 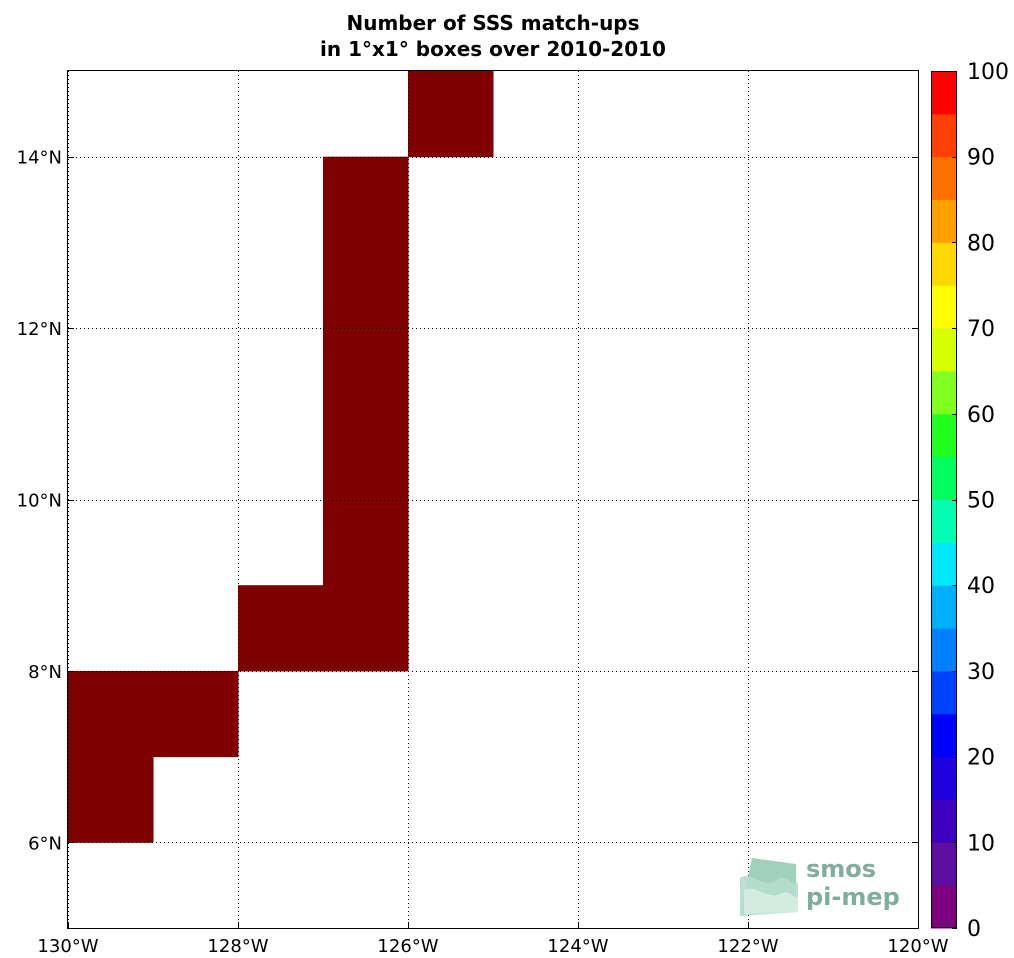 I want to click on colorbar-tick-label: 30, so click(x=981, y=672).